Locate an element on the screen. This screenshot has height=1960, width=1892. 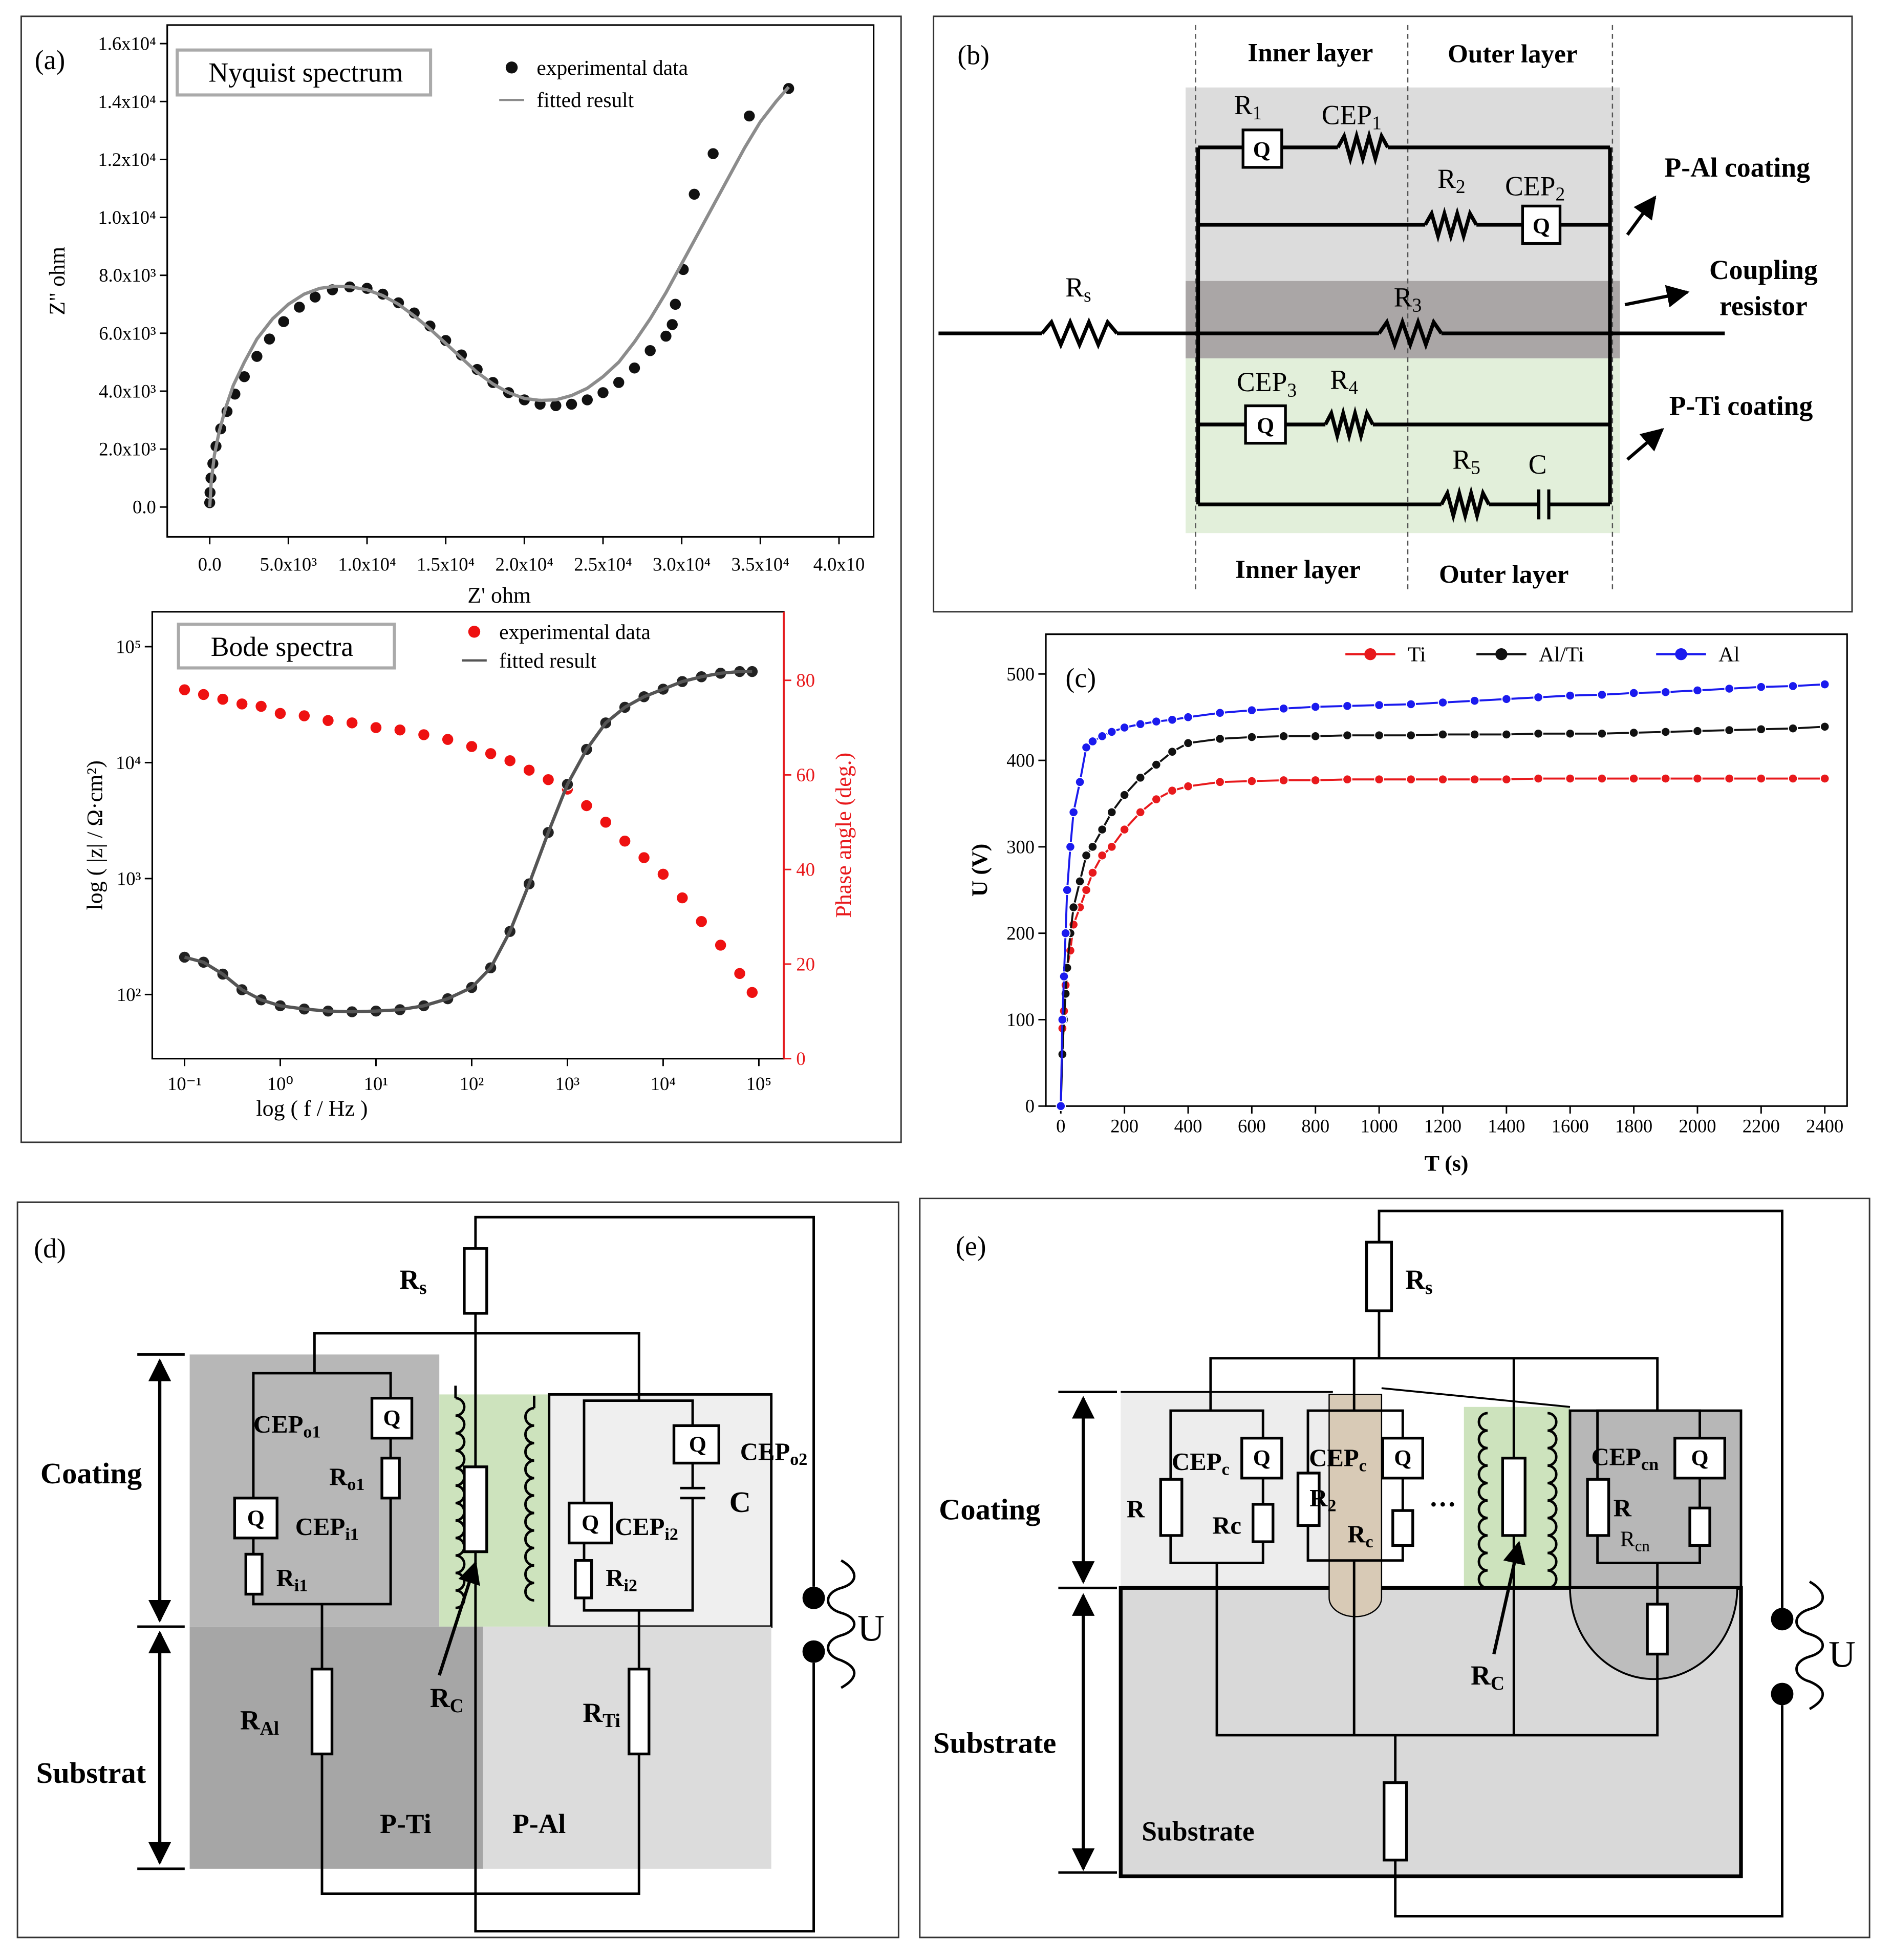
wire is located at coordinates (1476, 1397).